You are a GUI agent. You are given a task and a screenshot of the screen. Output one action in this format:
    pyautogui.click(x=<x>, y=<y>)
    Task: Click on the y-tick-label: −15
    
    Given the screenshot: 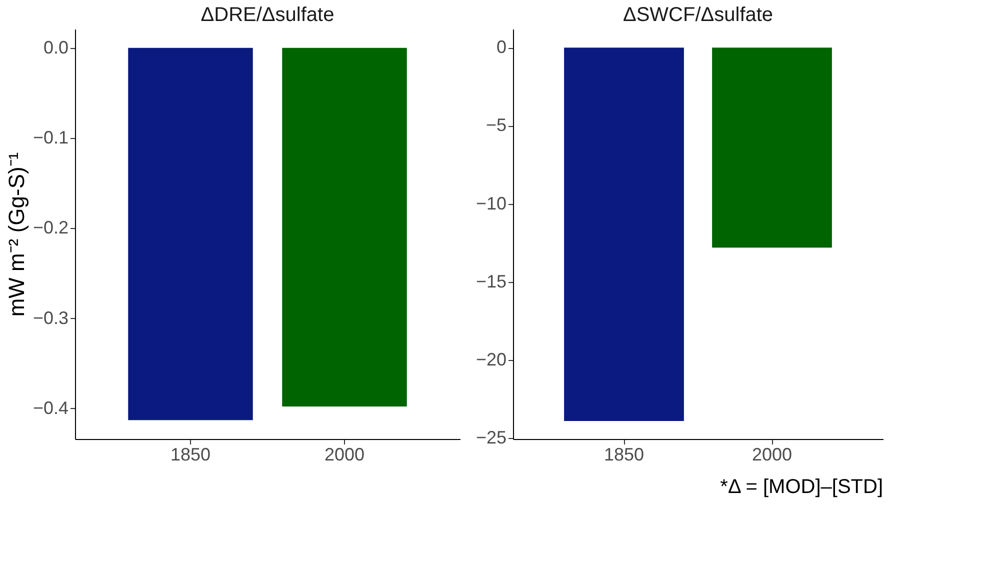 What is the action you would take?
    pyautogui.click(x=491, y=281)
    